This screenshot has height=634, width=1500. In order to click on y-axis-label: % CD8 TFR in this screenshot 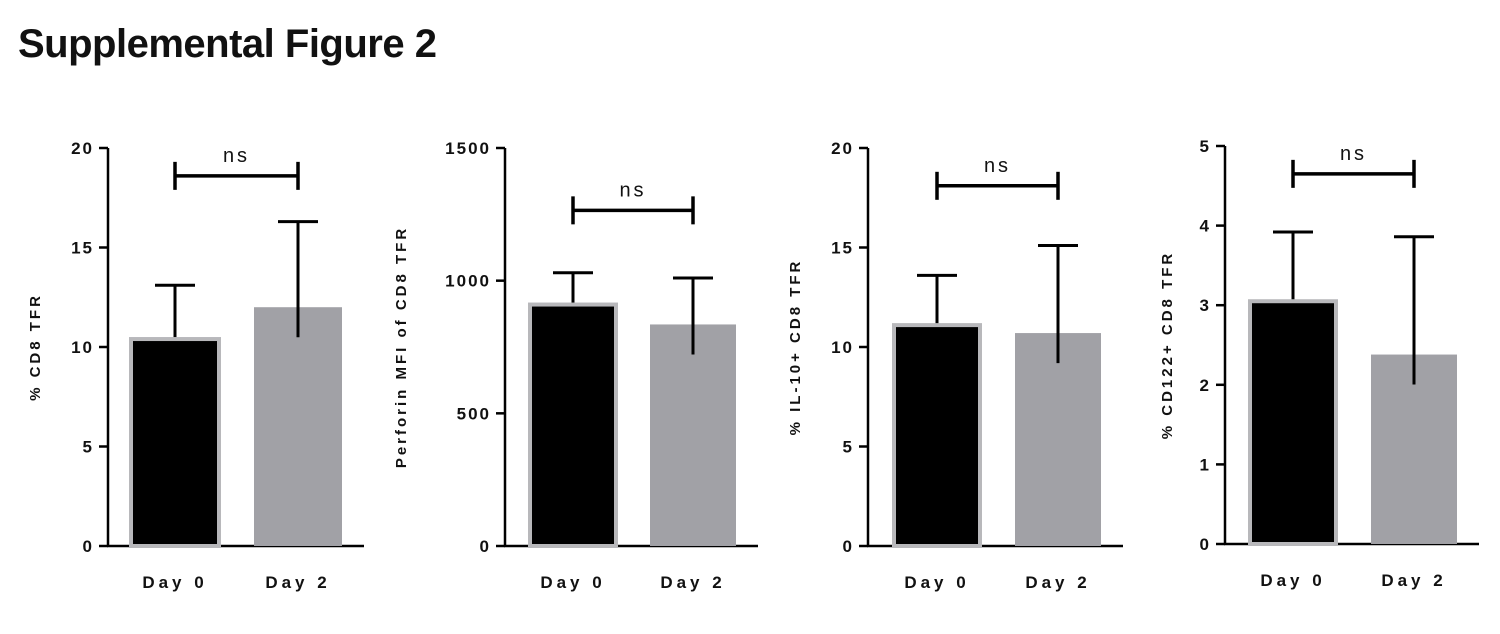, I will do `click(35, 347)`.